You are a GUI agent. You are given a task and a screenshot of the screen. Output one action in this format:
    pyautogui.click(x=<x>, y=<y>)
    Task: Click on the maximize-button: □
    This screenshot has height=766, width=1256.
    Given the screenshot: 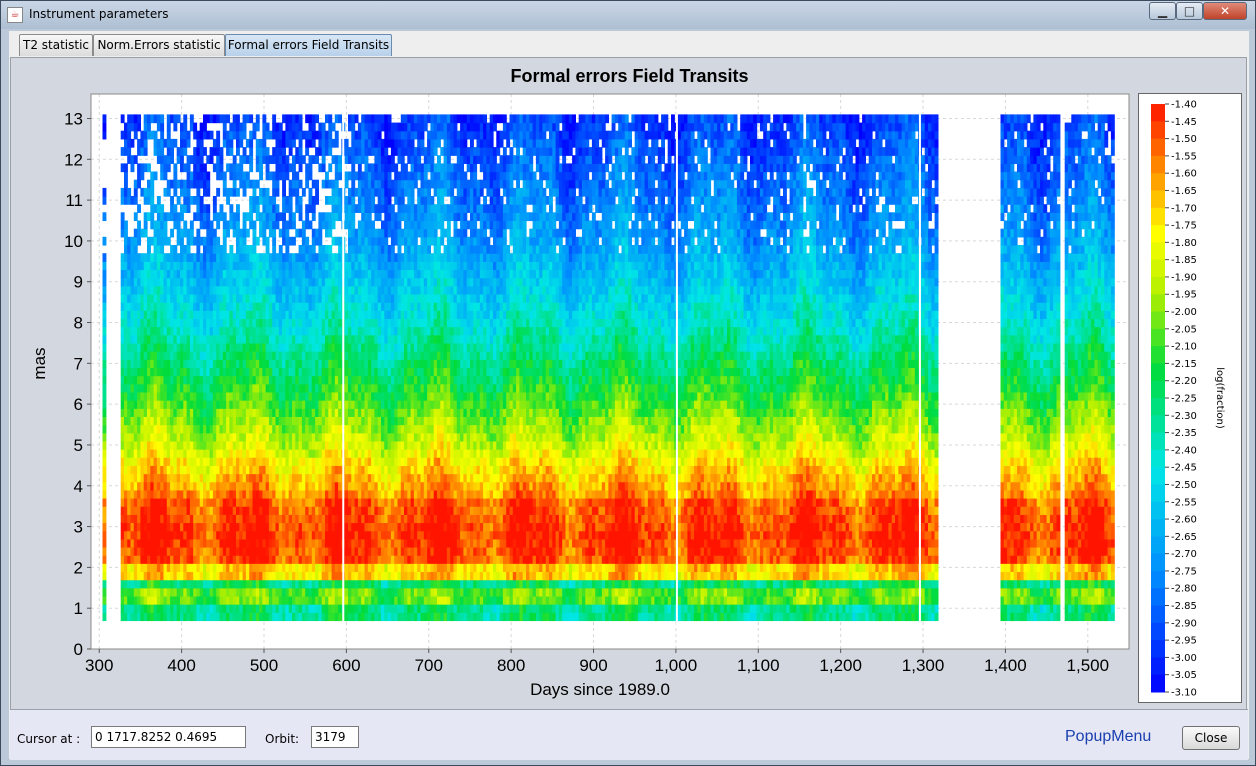 What is the action you would take?
    pyautogui.click(x=1189, y=11)
    